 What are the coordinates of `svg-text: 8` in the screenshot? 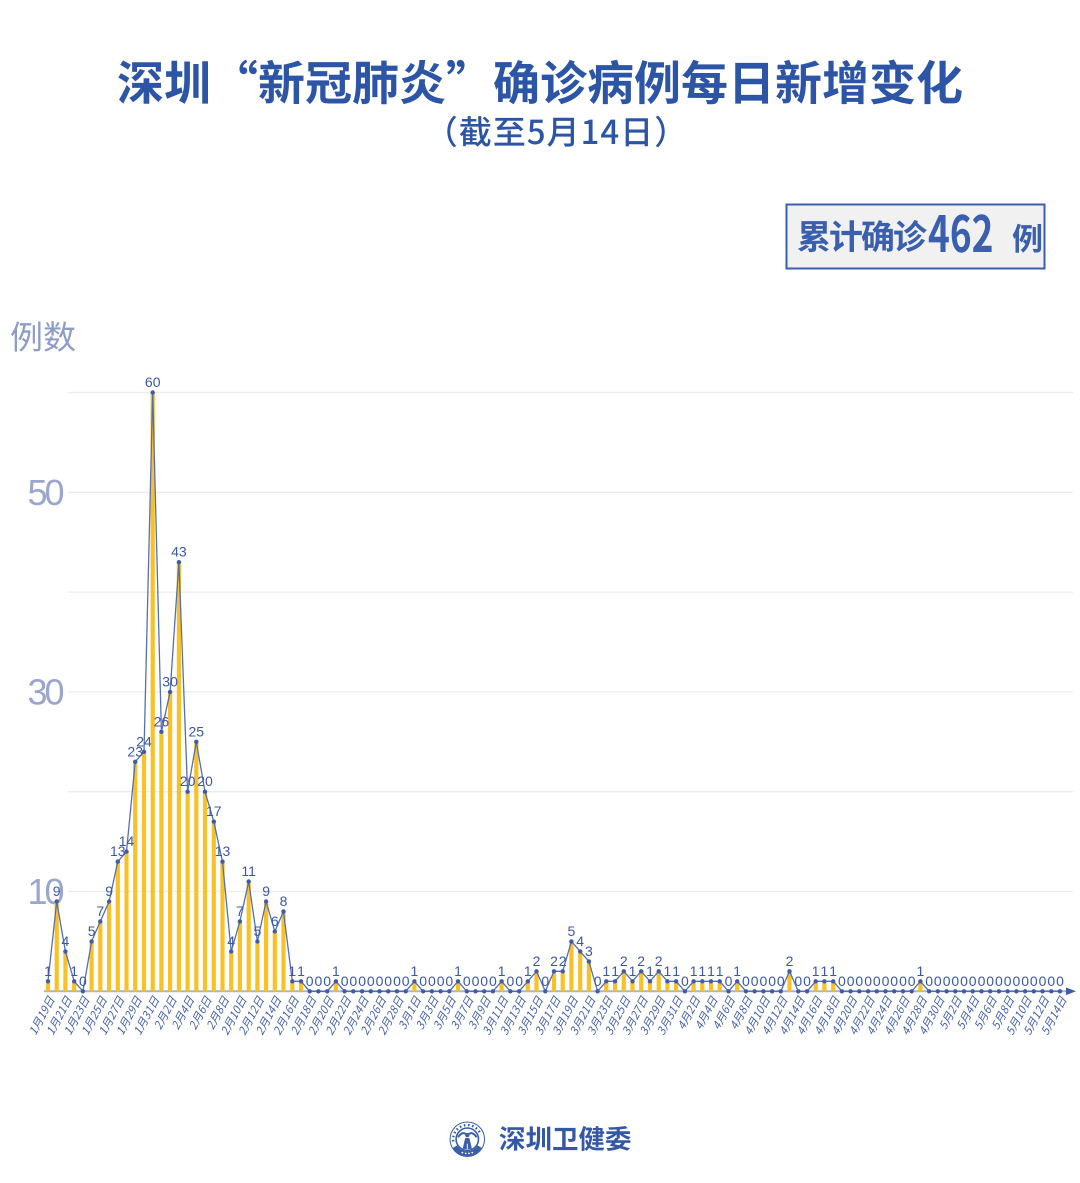 It's located at (284, 901).